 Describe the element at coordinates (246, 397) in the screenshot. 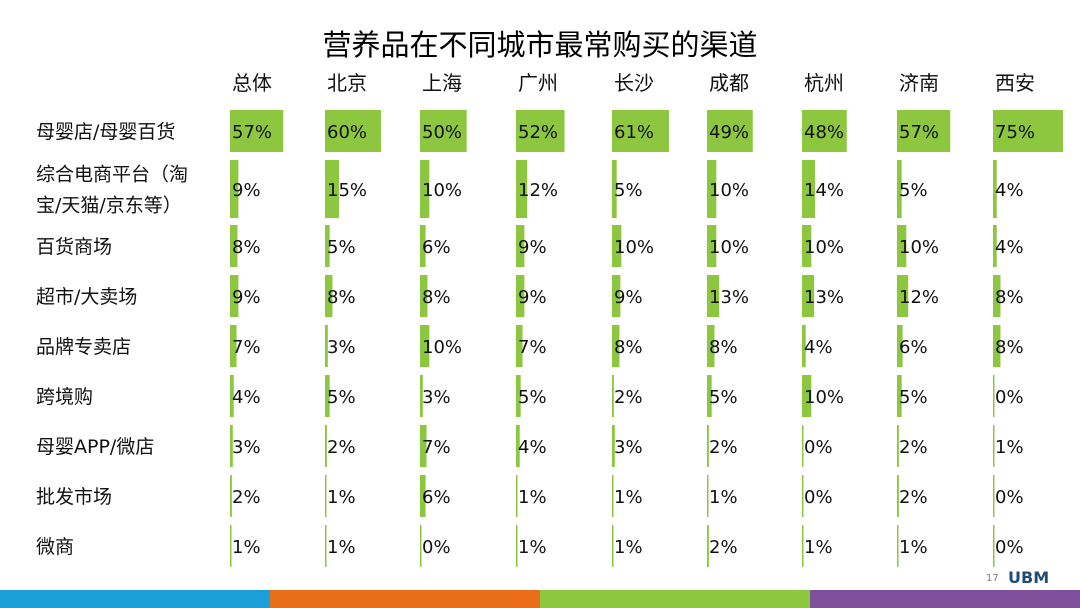

I see `value-label-r5-c0: 4%` at that location.